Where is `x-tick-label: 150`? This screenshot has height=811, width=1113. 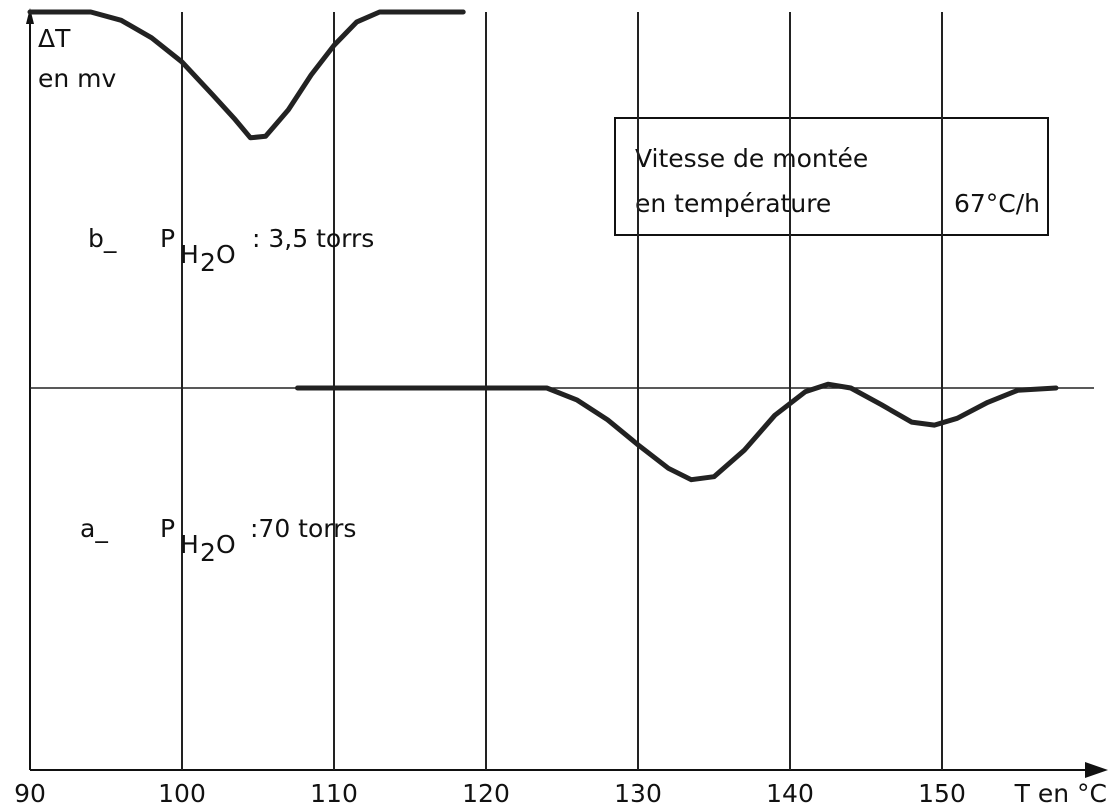 x-tick-label: 150 is located at coordinates (942, 793).